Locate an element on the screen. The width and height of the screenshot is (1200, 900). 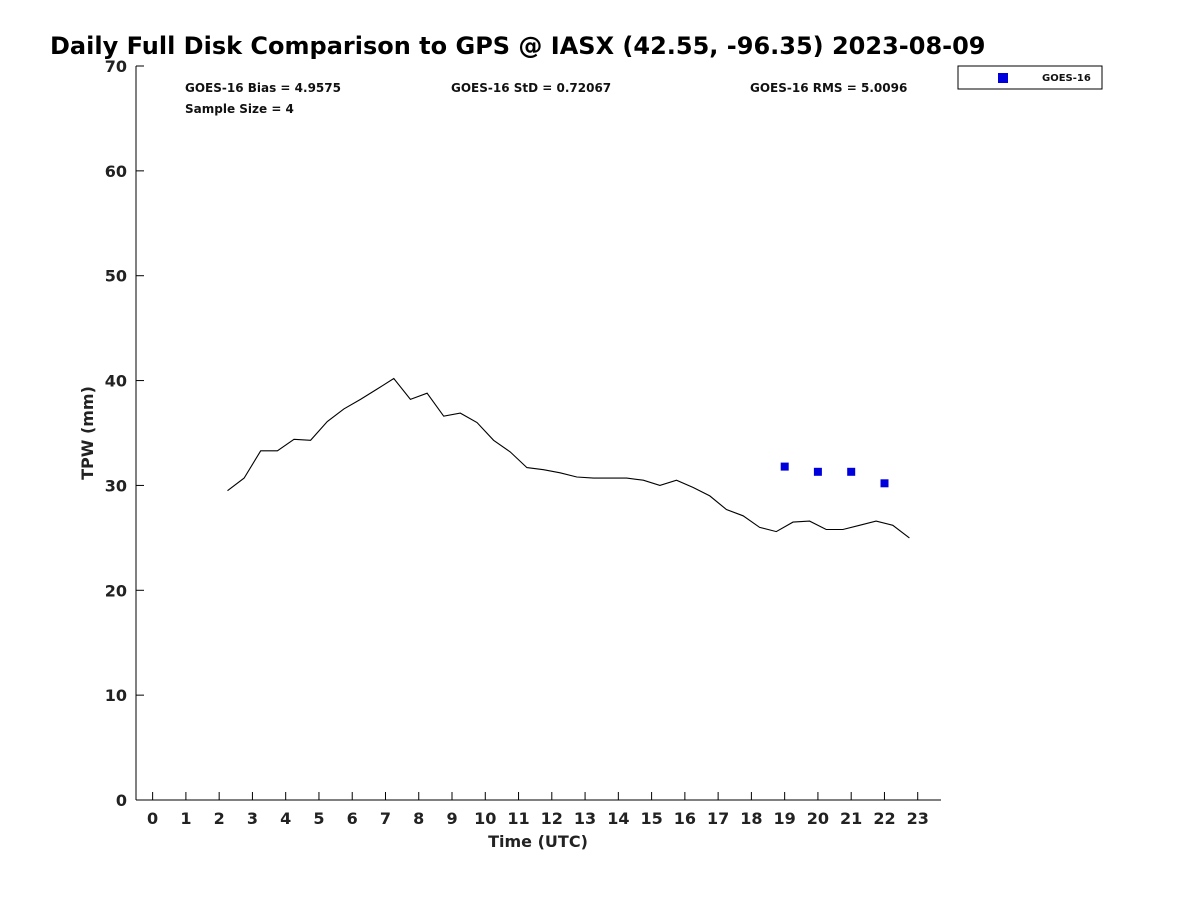
stat-std: GOES-16 StD = 0.72067 is located at coordinates (531, 88).